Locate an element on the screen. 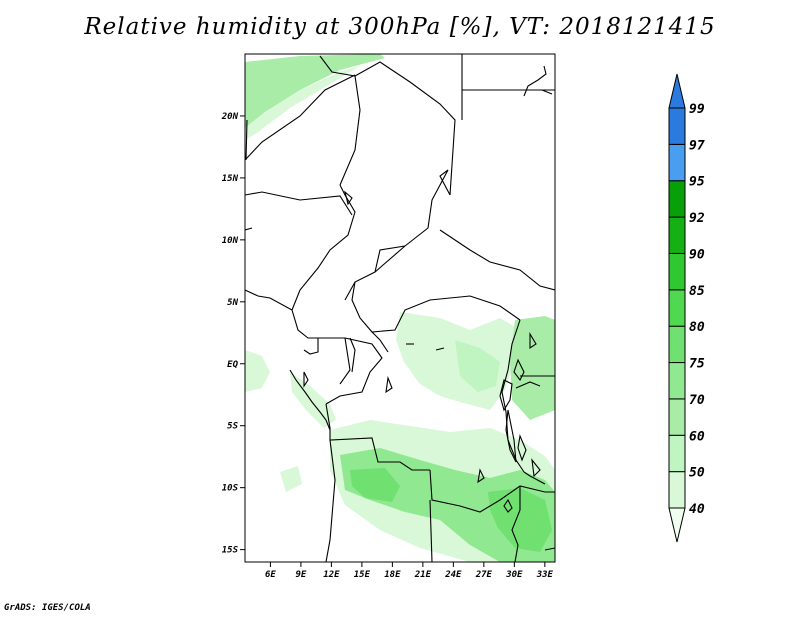  colorbar: 40 50 60 70 75 80 85 90 92 95 97 99 is located at coordinates (686, 308).